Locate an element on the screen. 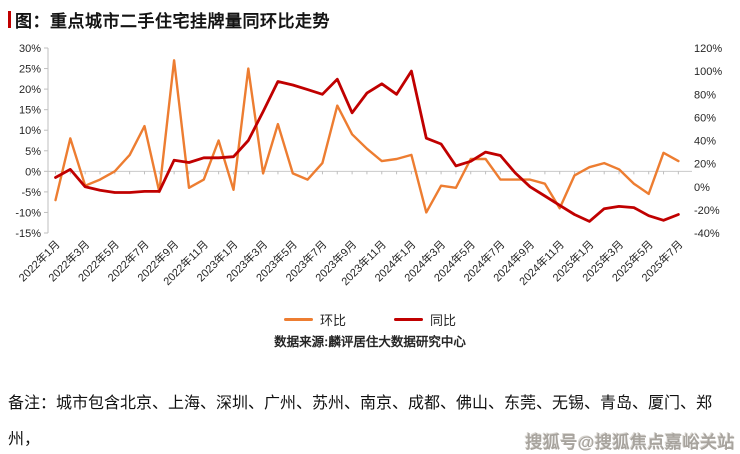 The image size is (740, 454). svg-text: 80% is located at coordinates (705, 95).